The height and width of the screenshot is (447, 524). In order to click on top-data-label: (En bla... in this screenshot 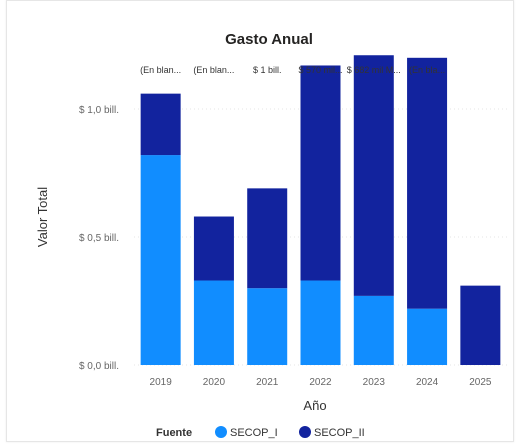, I will do `click(427, 70)`.